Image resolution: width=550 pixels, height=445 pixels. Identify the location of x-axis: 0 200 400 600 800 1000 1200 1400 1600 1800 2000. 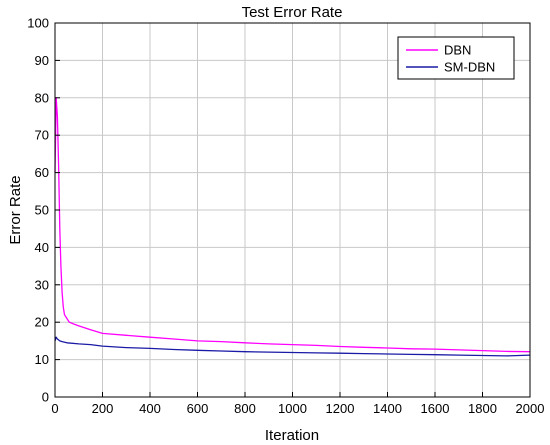
(297, 404).